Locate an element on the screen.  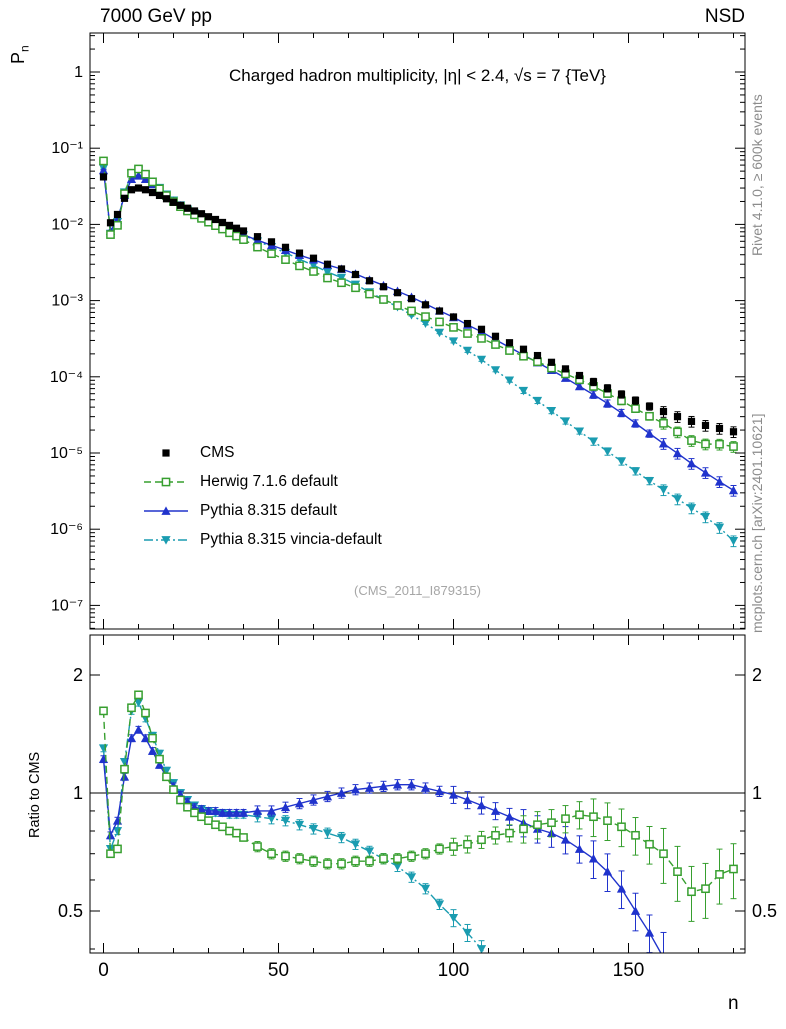
svg-text: 10⁻⁶ is located at coordinates (66, 529).